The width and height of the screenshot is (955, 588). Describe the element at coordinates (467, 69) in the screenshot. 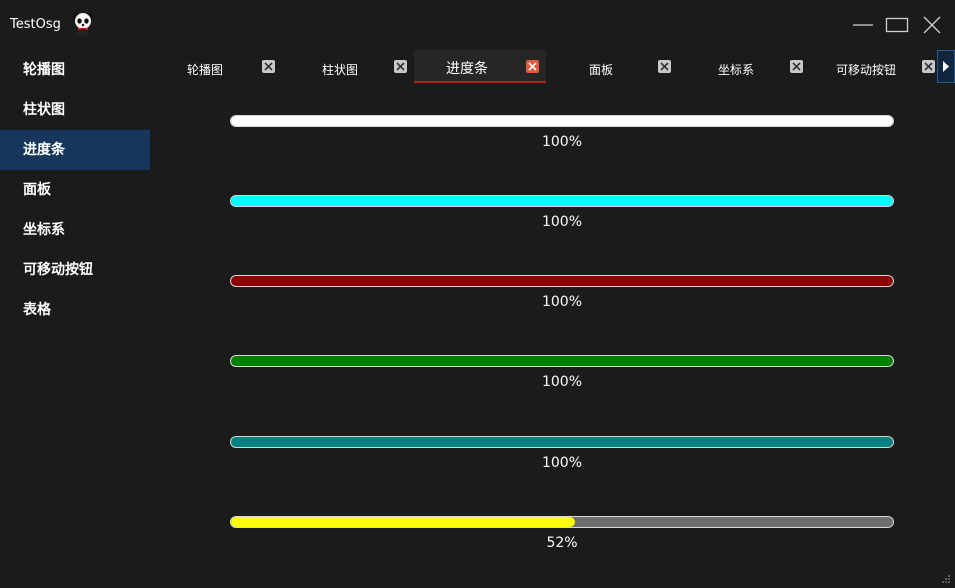

I see `tab-label: 进度条` at that location.